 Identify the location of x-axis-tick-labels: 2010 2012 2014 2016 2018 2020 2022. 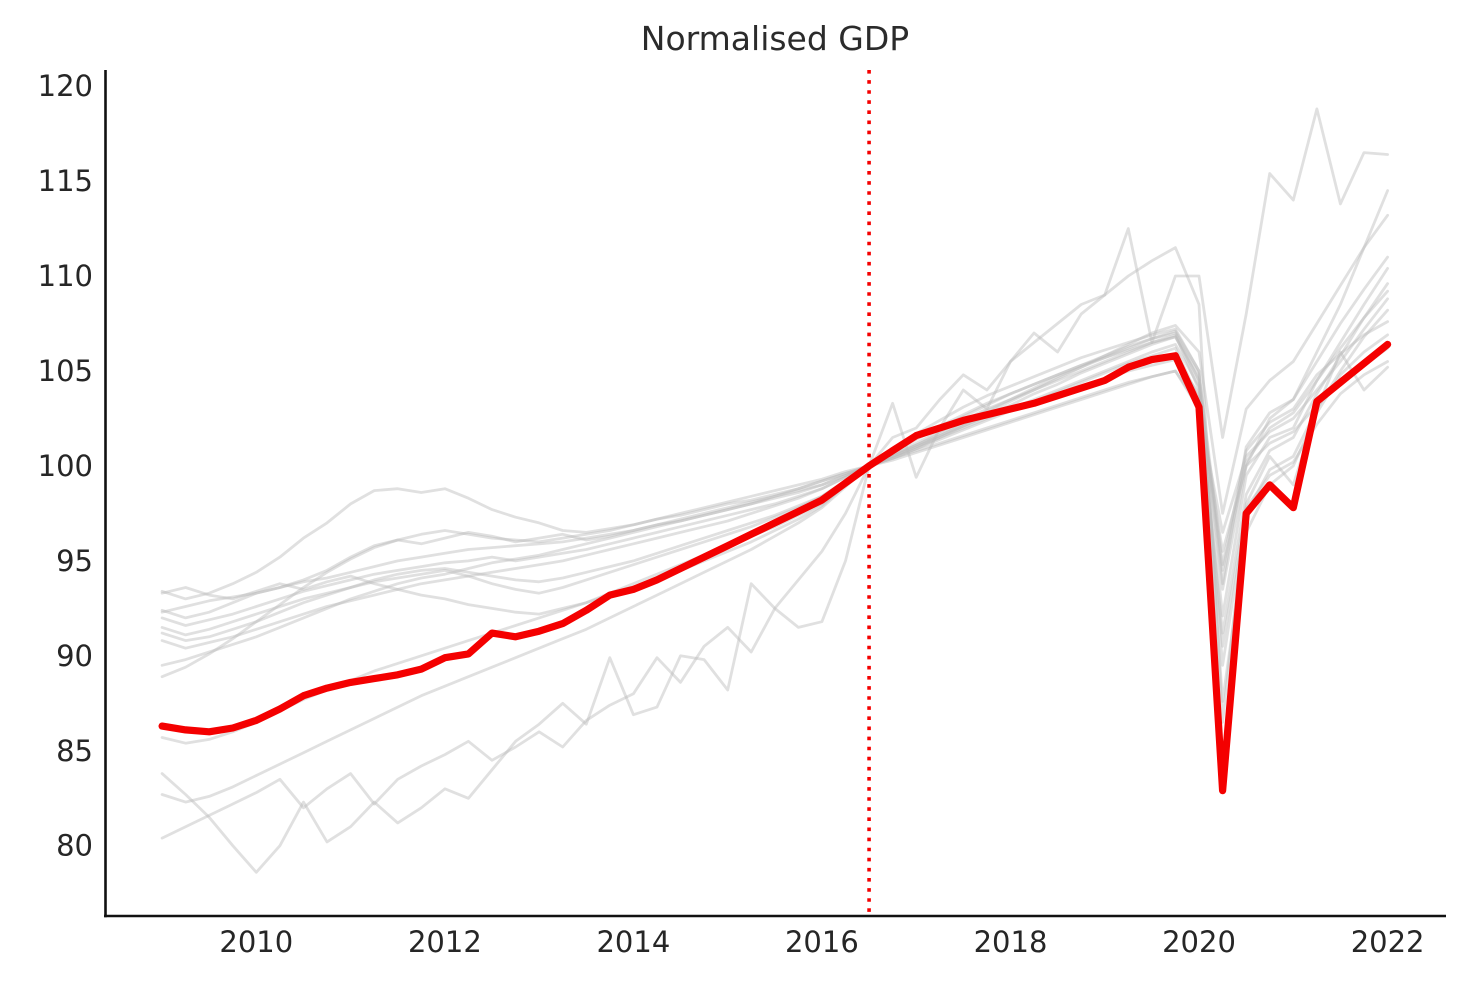
(821, 942).